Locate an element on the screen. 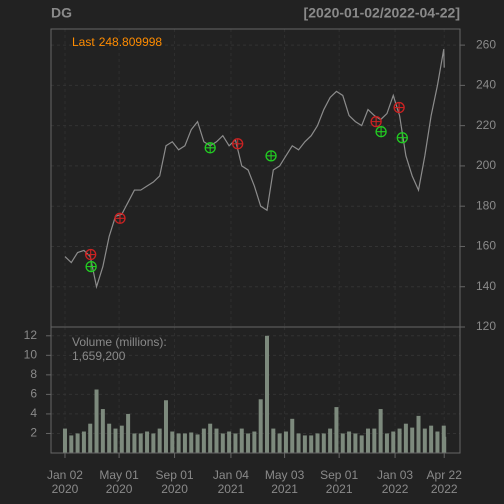  x-tick-label: Apr 22 is located at coordinates (445, 475).